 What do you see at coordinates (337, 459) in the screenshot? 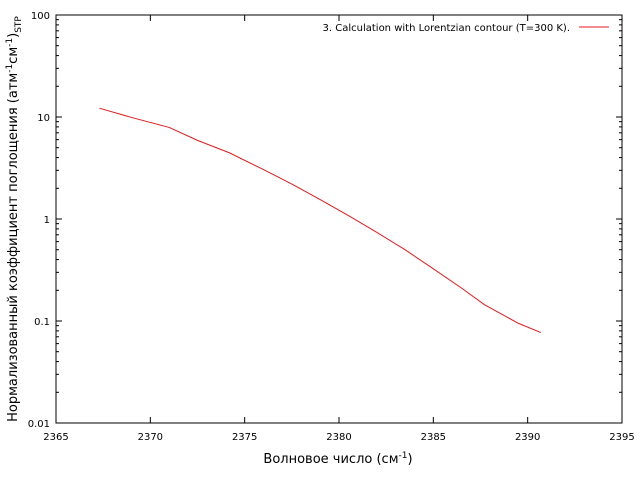
I see `x-axis-title: Волновое число (см-1)` at bounding box center [337, 459].